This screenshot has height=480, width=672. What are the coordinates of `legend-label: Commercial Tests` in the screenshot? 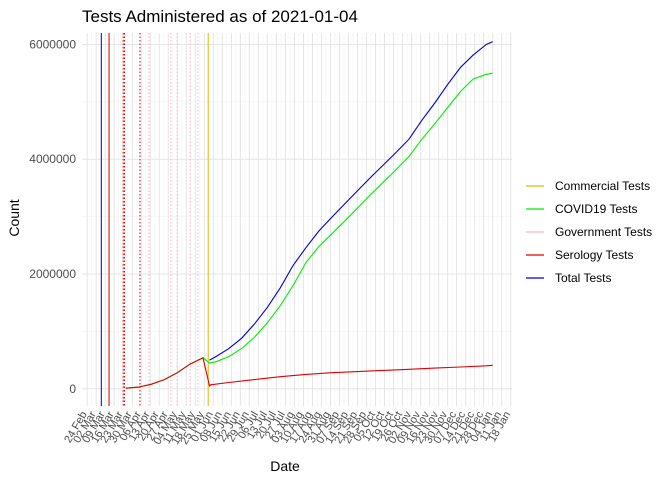 It's located at (602, 186).